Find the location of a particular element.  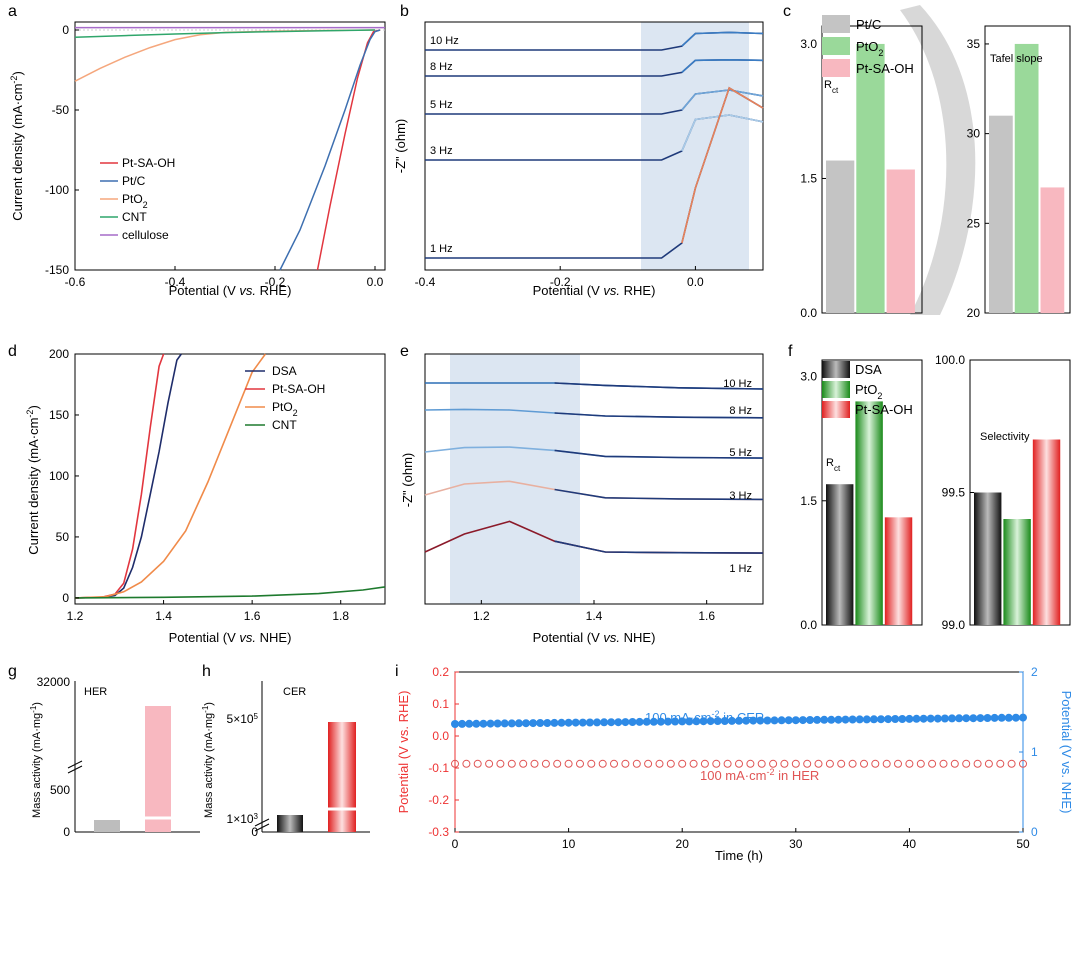

xlabel-i: Time (h) is located at coordinates (739, 855).